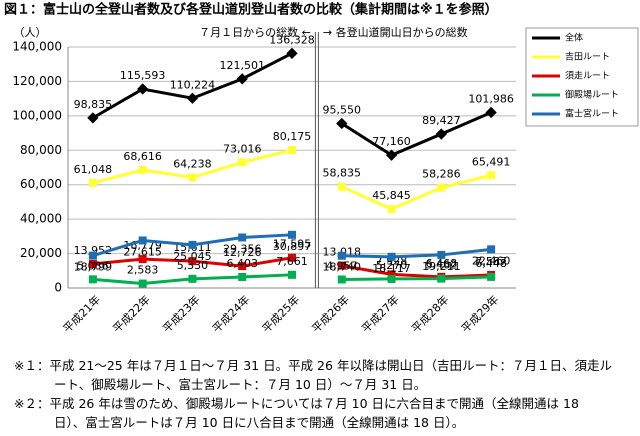  I want to click on data-label: 101,986, so click(491, 98).